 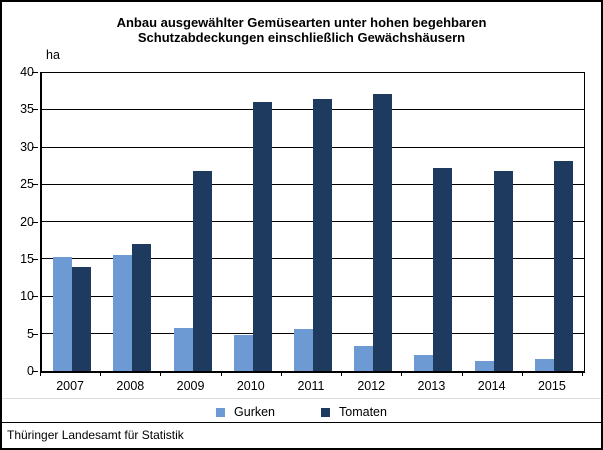 I want to click on bar-tomaten-2008, so click(x=142, y=307).